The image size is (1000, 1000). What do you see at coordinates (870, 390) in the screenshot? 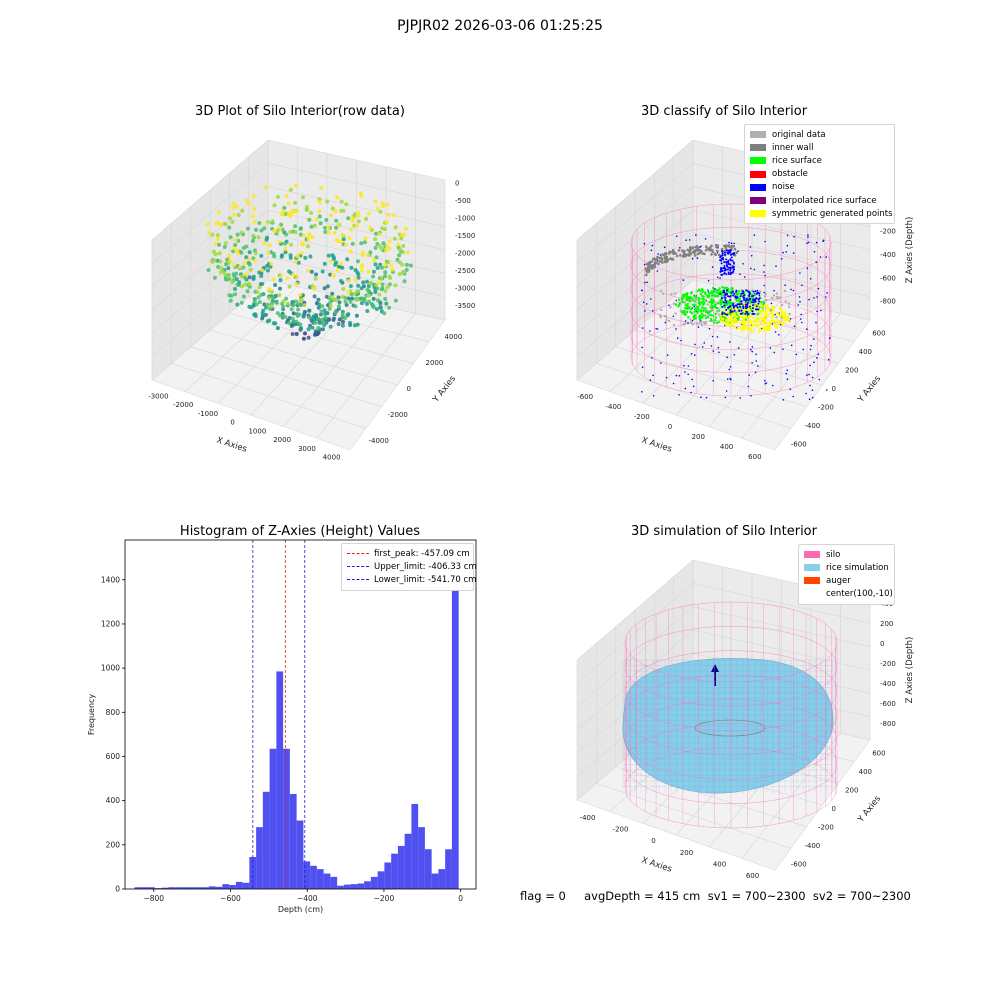
I see `y-axis-label: Y Axies` at bounding box center [870, 390].